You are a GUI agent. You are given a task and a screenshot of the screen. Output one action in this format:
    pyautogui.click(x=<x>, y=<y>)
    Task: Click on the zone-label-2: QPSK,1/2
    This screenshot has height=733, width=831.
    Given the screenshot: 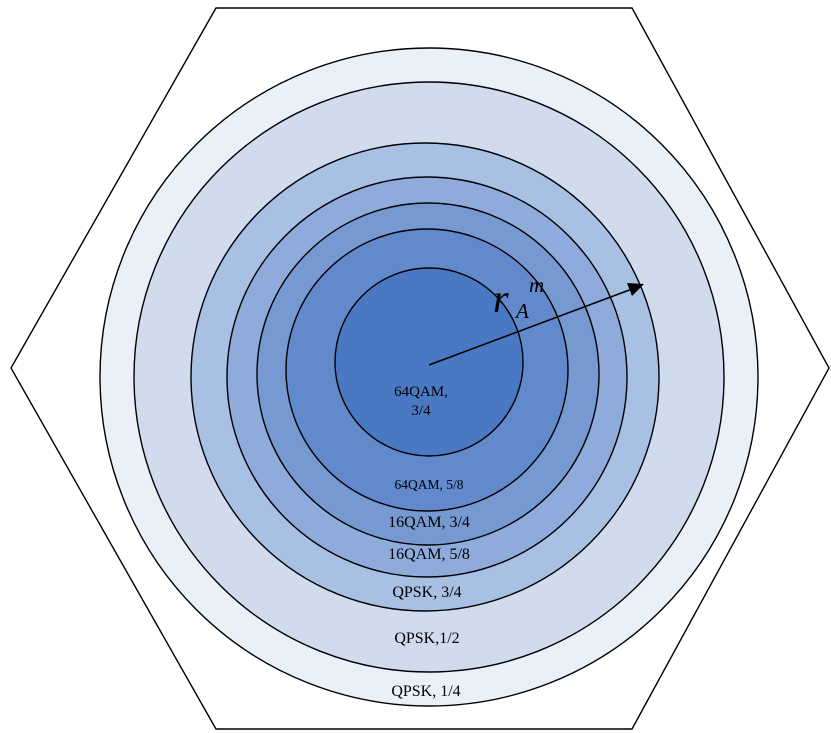 What is the action you would take?
    pyautogui.click(x=426, y=638)
    